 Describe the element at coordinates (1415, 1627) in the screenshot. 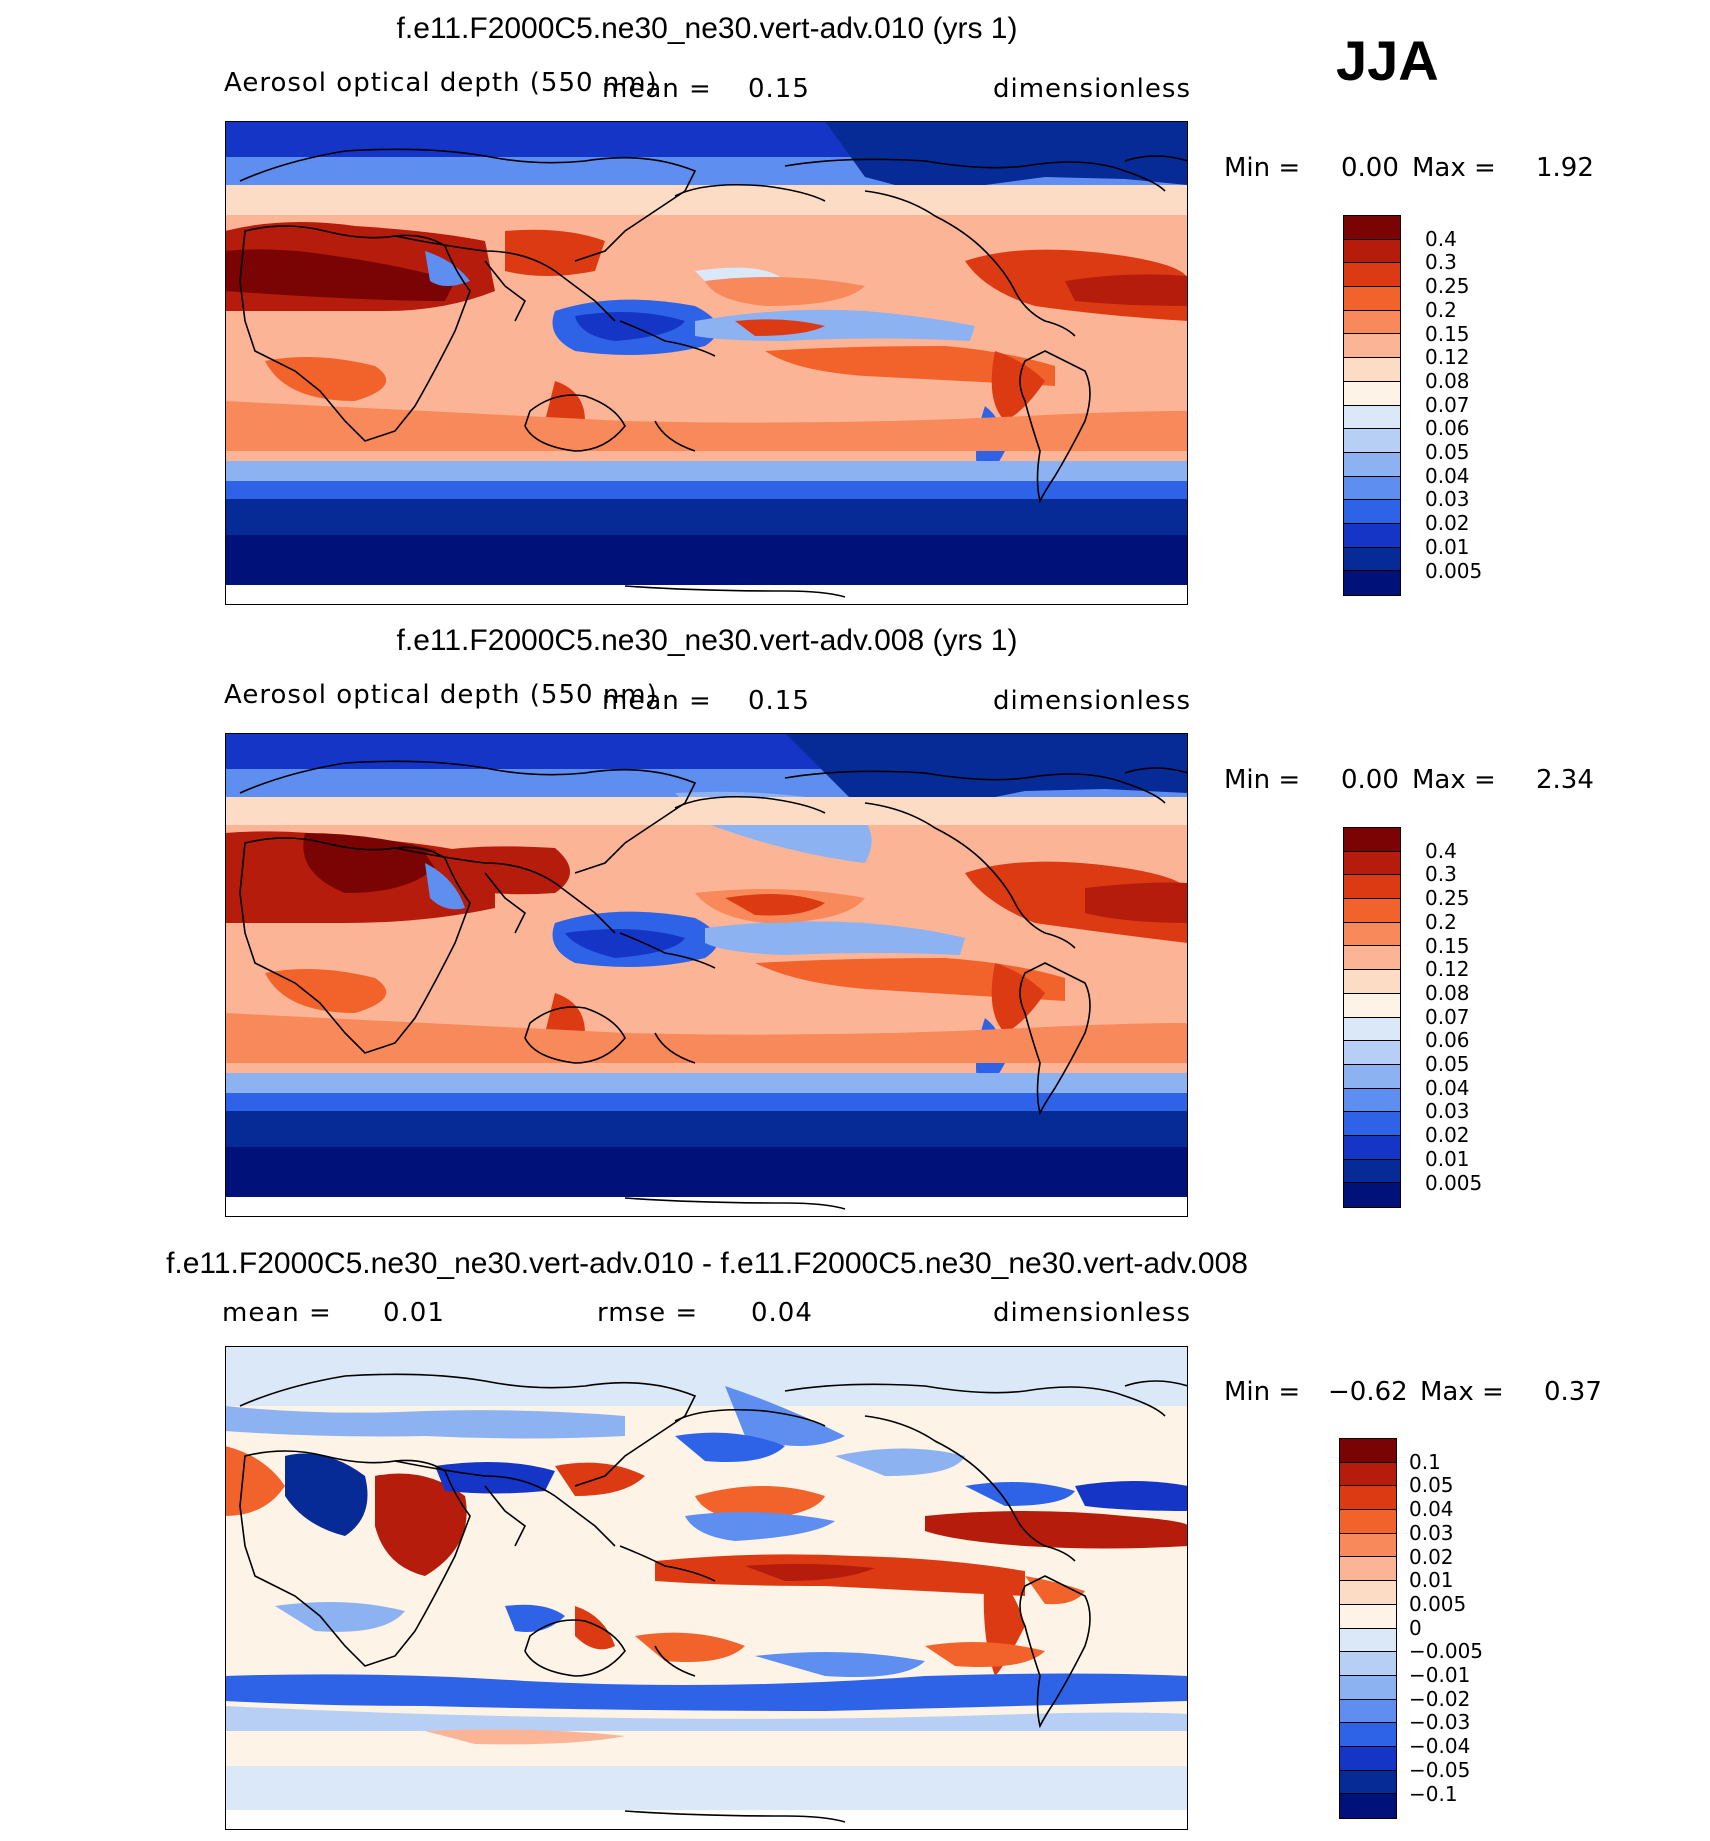

I see `colorbar-tick-label: 0` at that location.